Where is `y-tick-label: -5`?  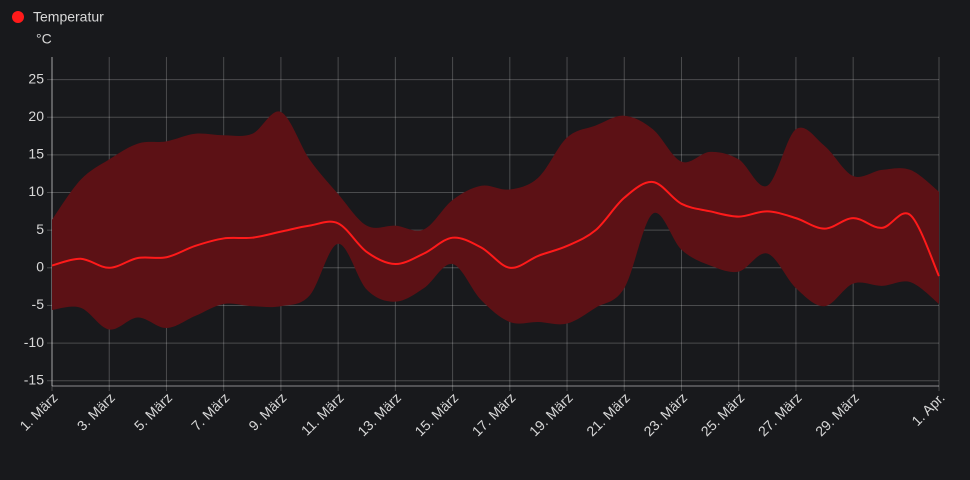
y-tick-label: -5 is located at coordinates (38, 304).